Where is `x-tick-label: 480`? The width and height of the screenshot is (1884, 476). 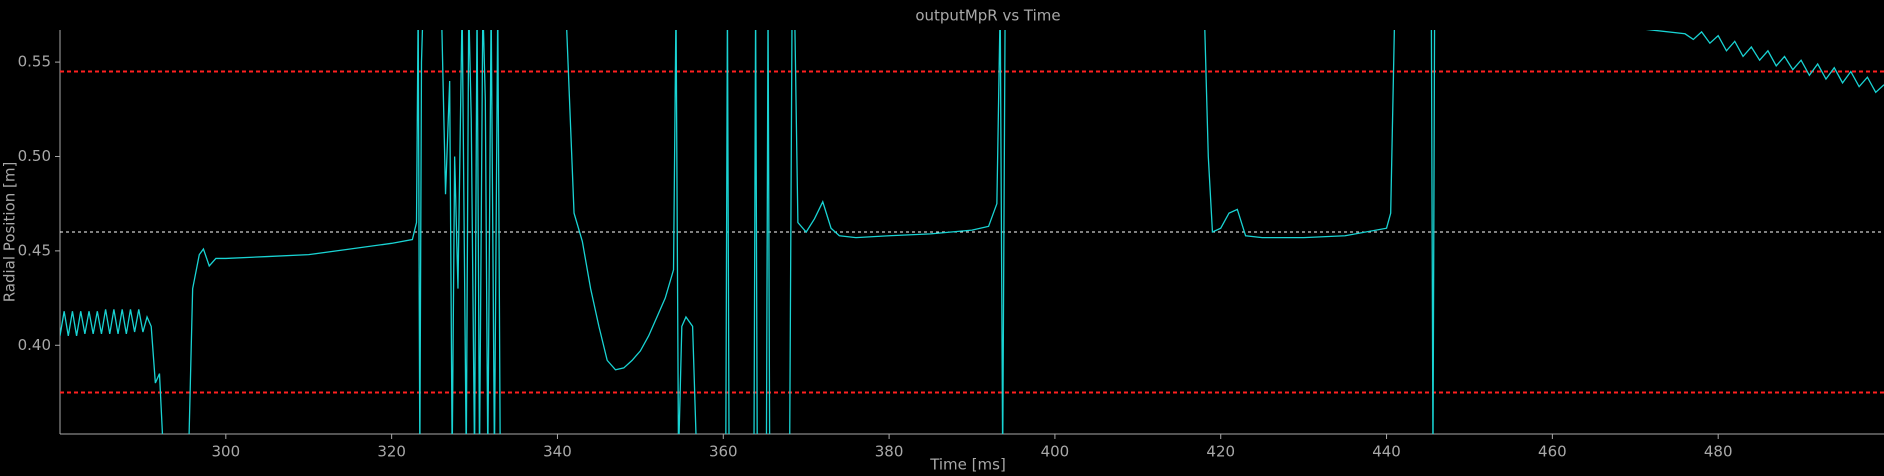
x-tick-label: 480 is located at coordinates (1718, 452).